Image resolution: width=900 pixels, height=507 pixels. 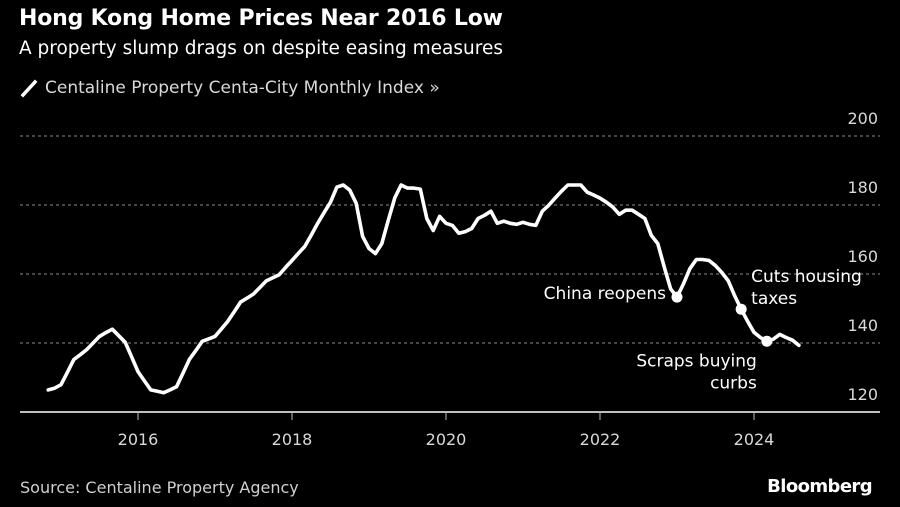 What do you see at coordinates (806, 277) in the screenshot?
I see `annotation-label: Cuts housing` at bounding box center [806, 277].